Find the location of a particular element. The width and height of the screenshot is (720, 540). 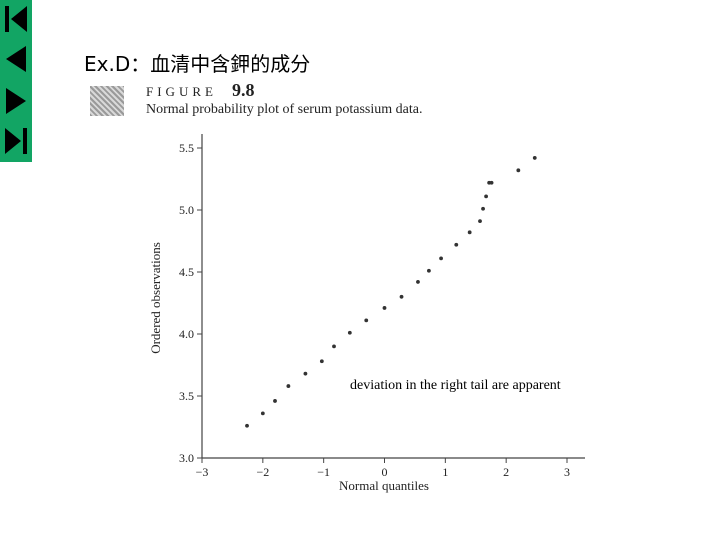

x-tick-label: 1 is located at coordinates (445, 472).